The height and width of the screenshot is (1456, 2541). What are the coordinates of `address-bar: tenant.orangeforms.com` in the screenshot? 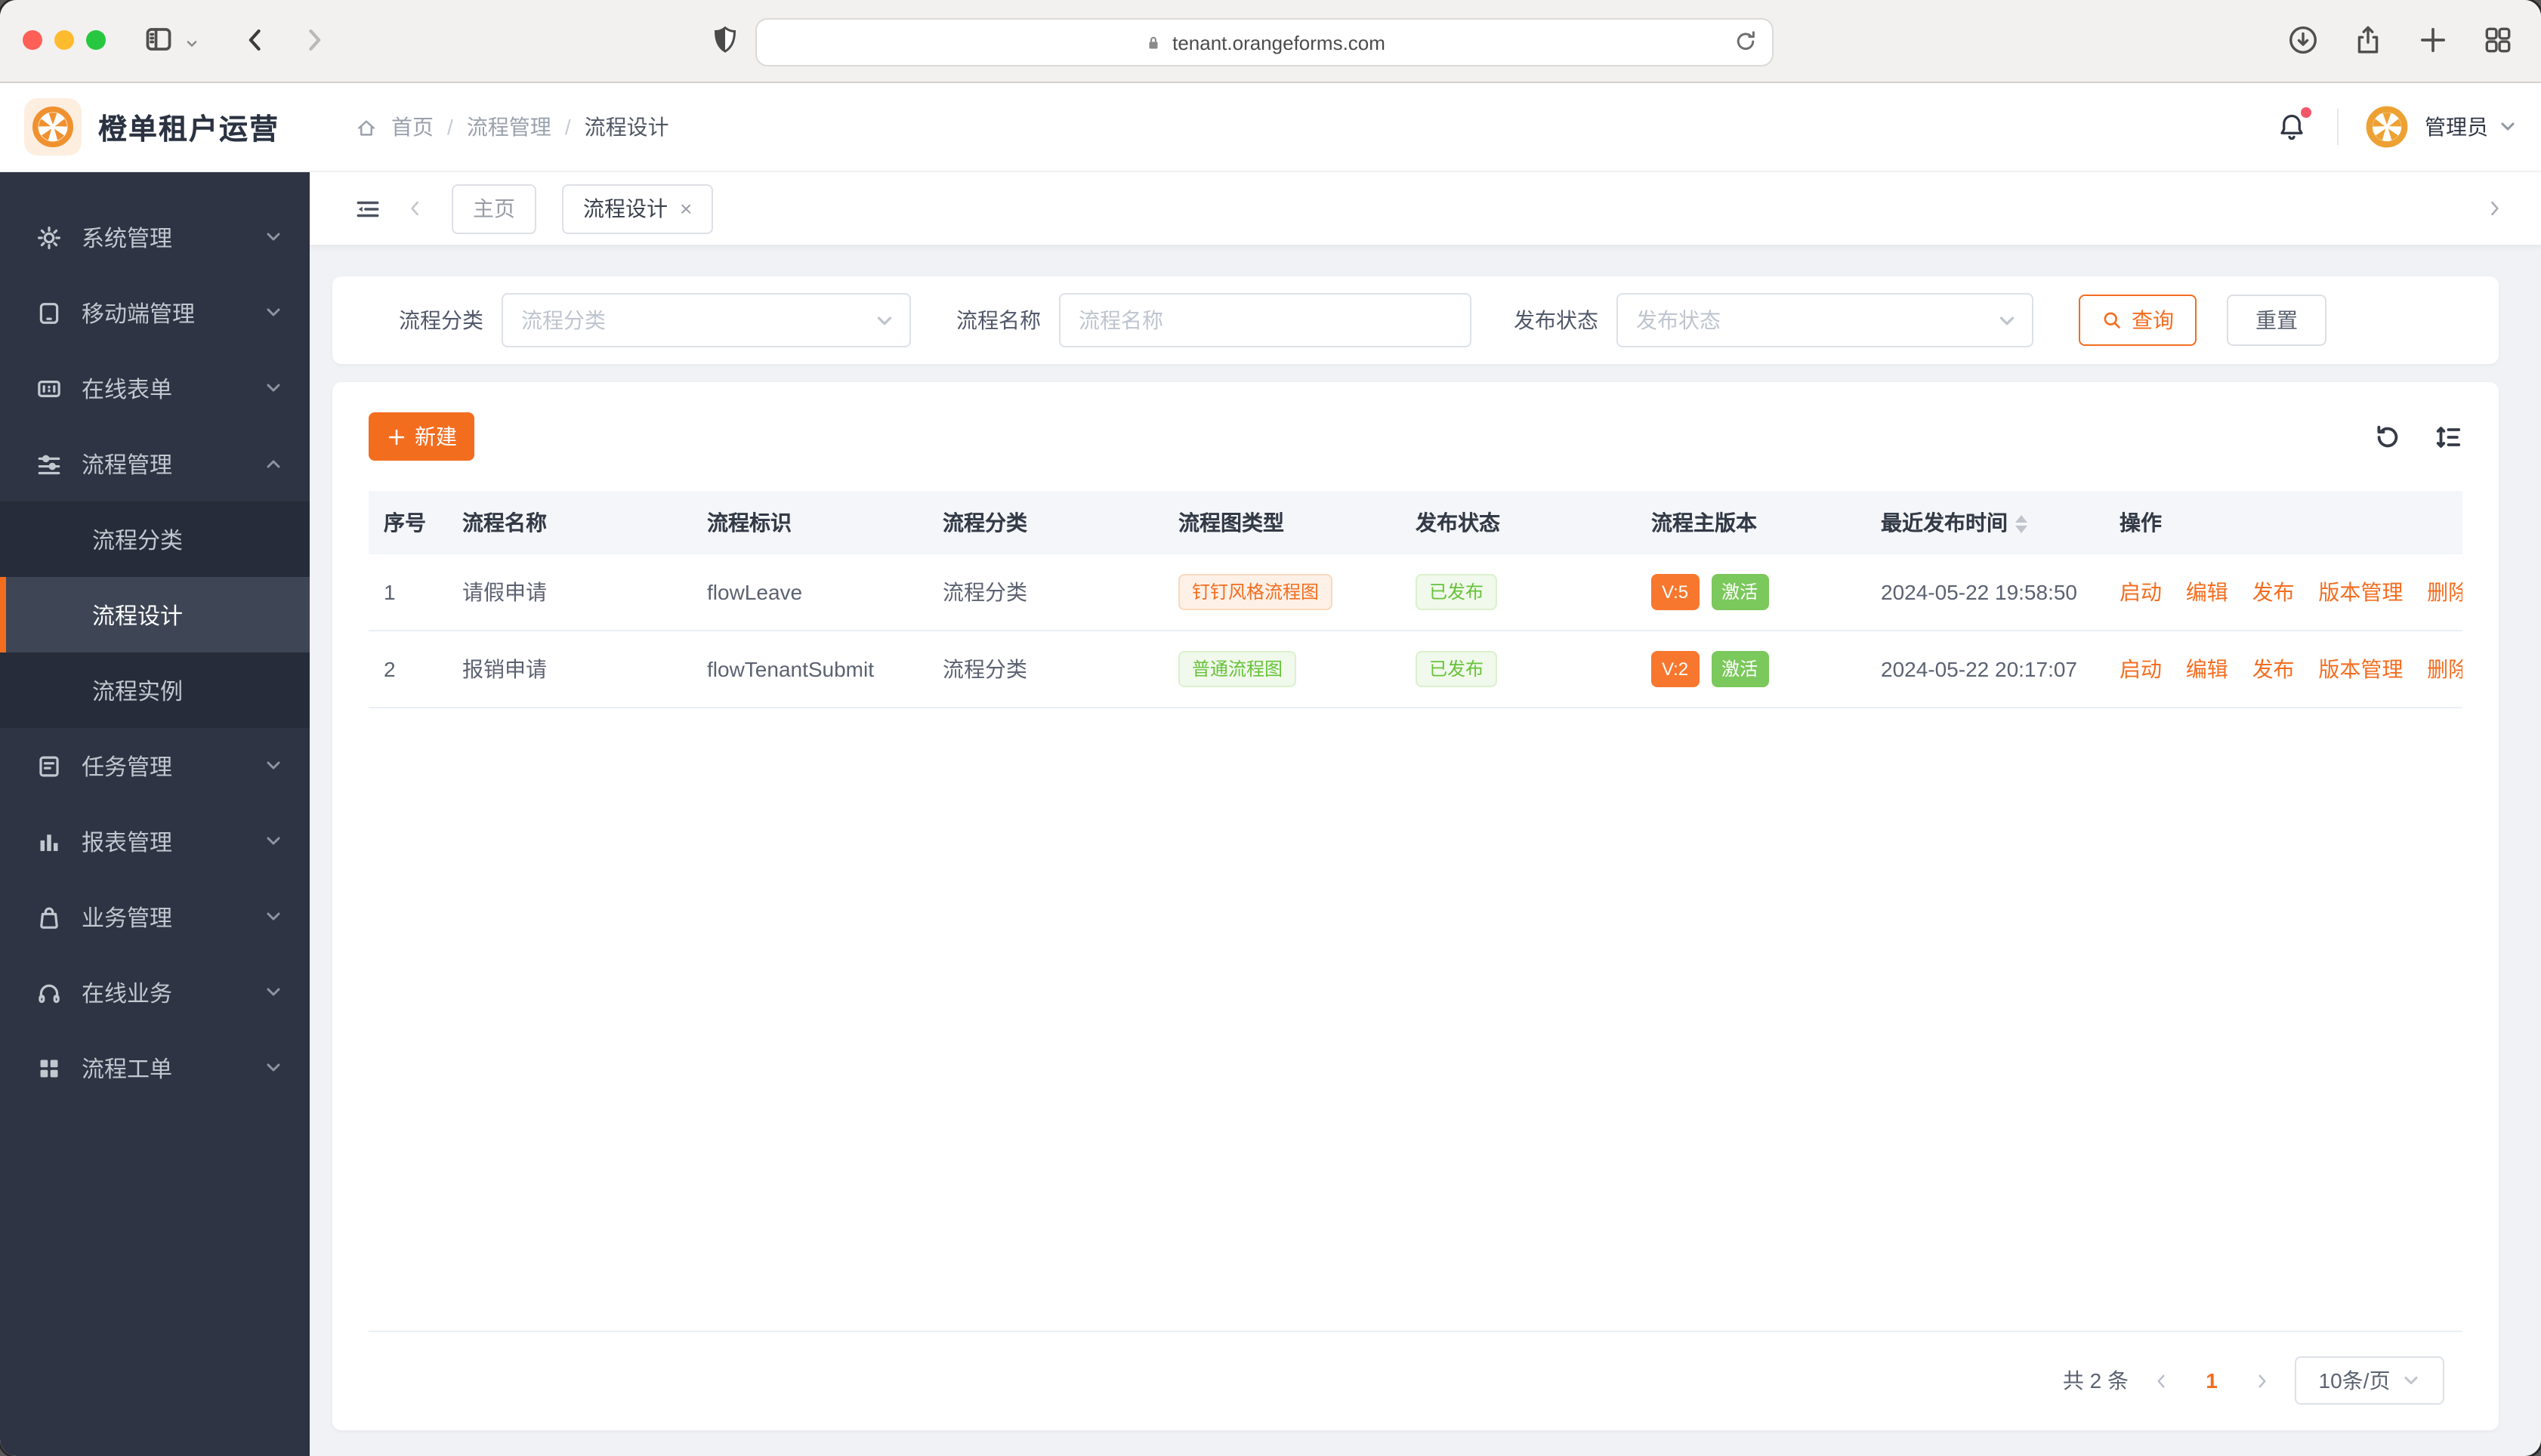 It's located at (1264, 42).